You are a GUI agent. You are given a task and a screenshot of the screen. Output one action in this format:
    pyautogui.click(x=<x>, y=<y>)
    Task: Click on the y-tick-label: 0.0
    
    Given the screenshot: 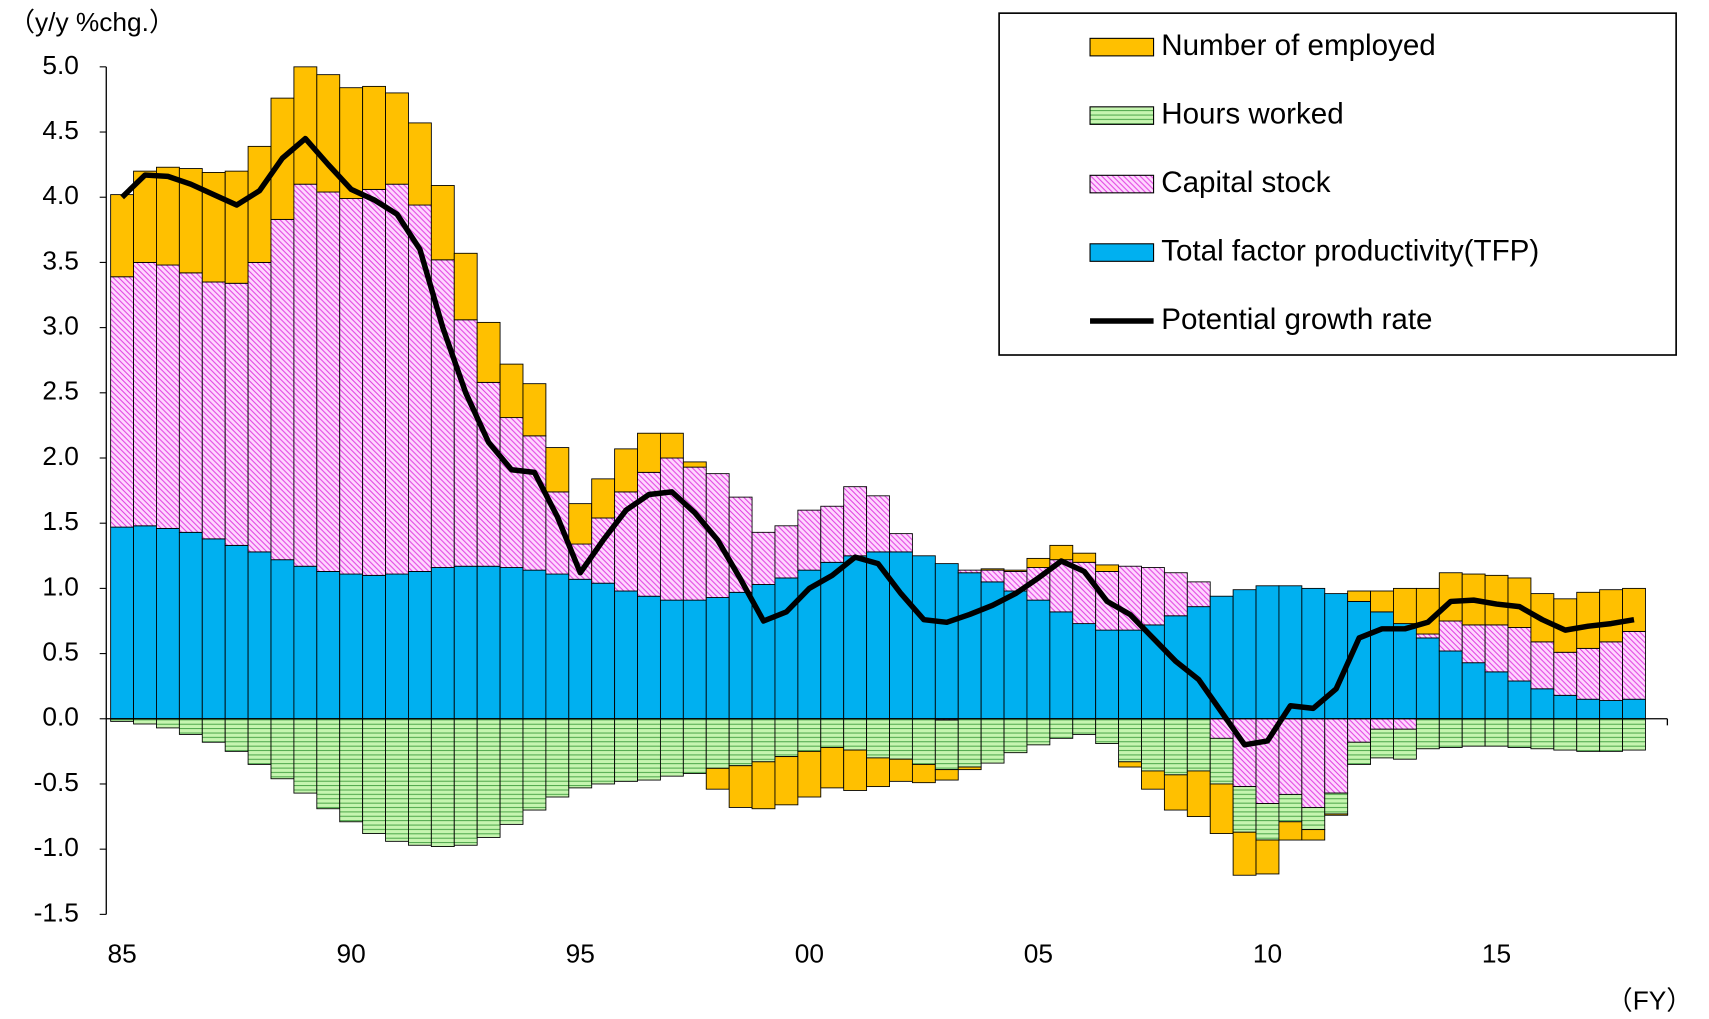 What is the action you would take?
    pyautogui.click(x=60, y=717)
    